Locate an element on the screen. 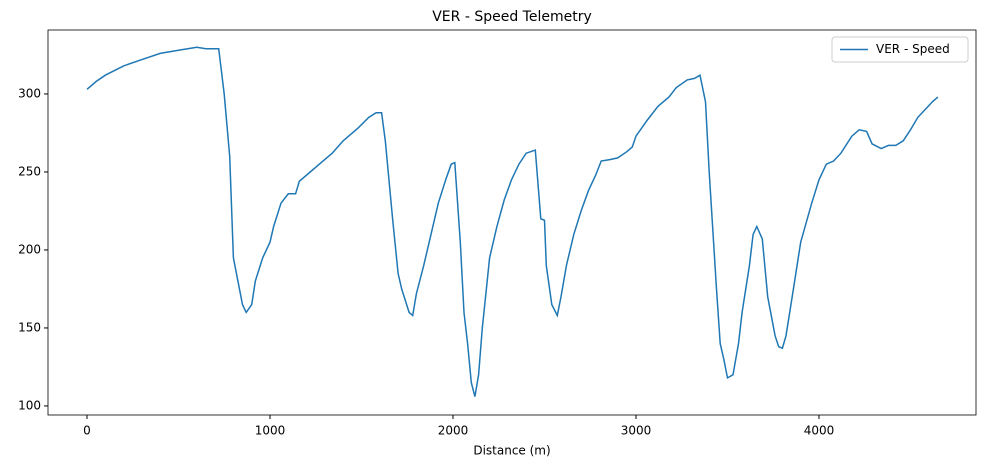 The height and width of the screenshot is (472, 986). x-axis-label: Distance (m) is located at coordinates (511, 451).